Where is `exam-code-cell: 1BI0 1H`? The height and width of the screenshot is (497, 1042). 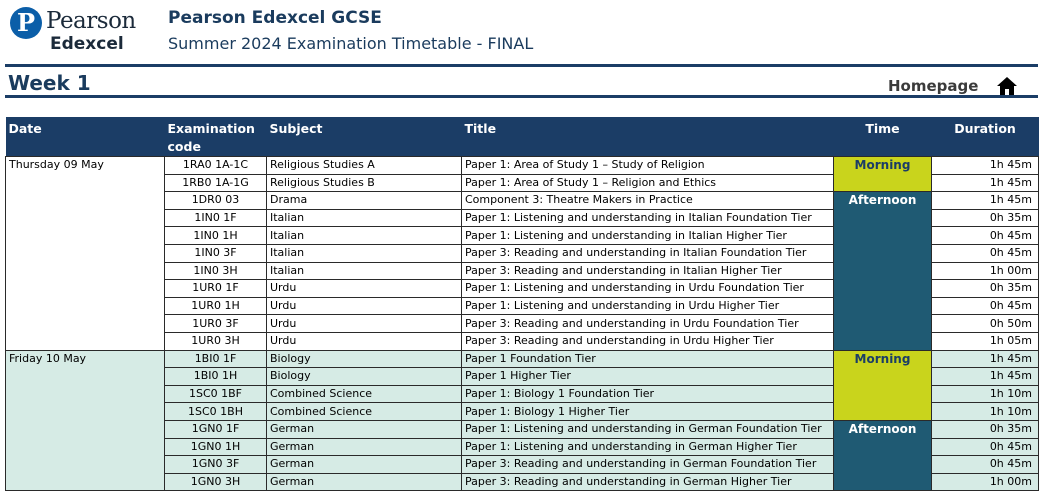 exam-code-cell: 1BI0 1H is located at coordinates (215, 376).